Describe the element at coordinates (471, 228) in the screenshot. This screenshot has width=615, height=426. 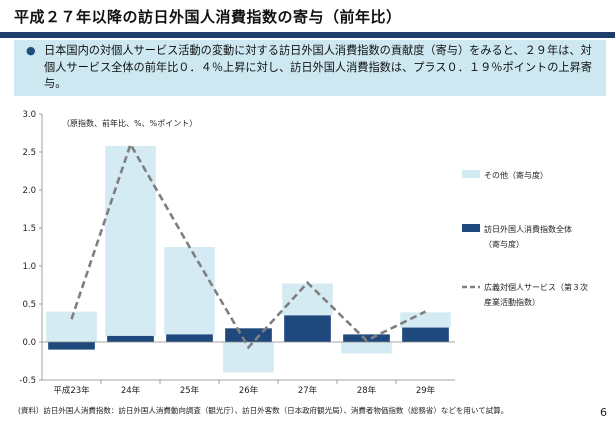
I see `legend-item-visitor-swatch` at that location.